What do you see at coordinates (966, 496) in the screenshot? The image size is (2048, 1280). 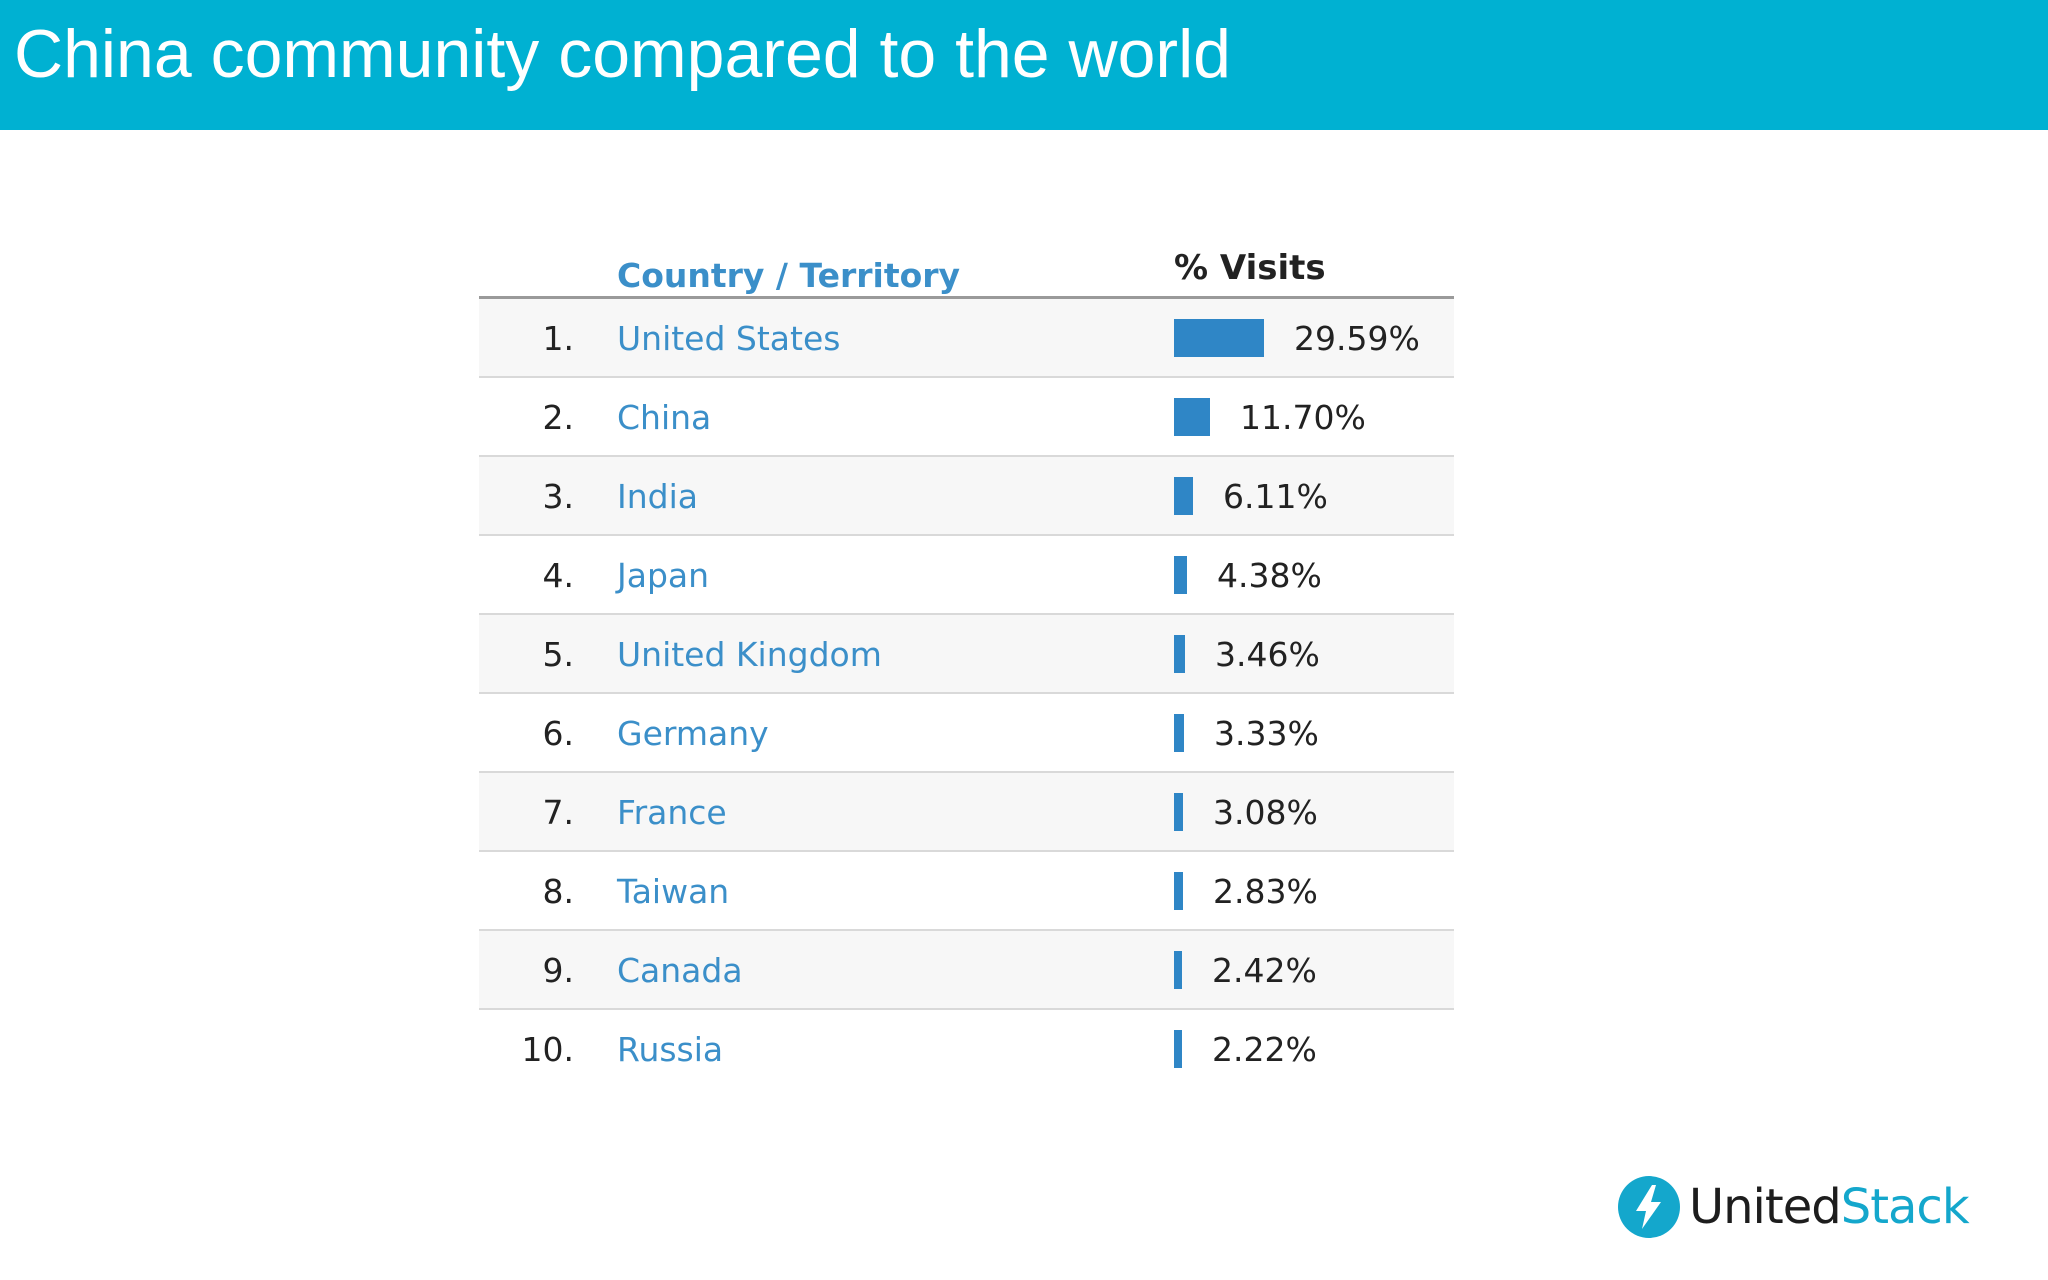 I see `table-row: 3. India 6.11%` at bounding box center [966, 496].